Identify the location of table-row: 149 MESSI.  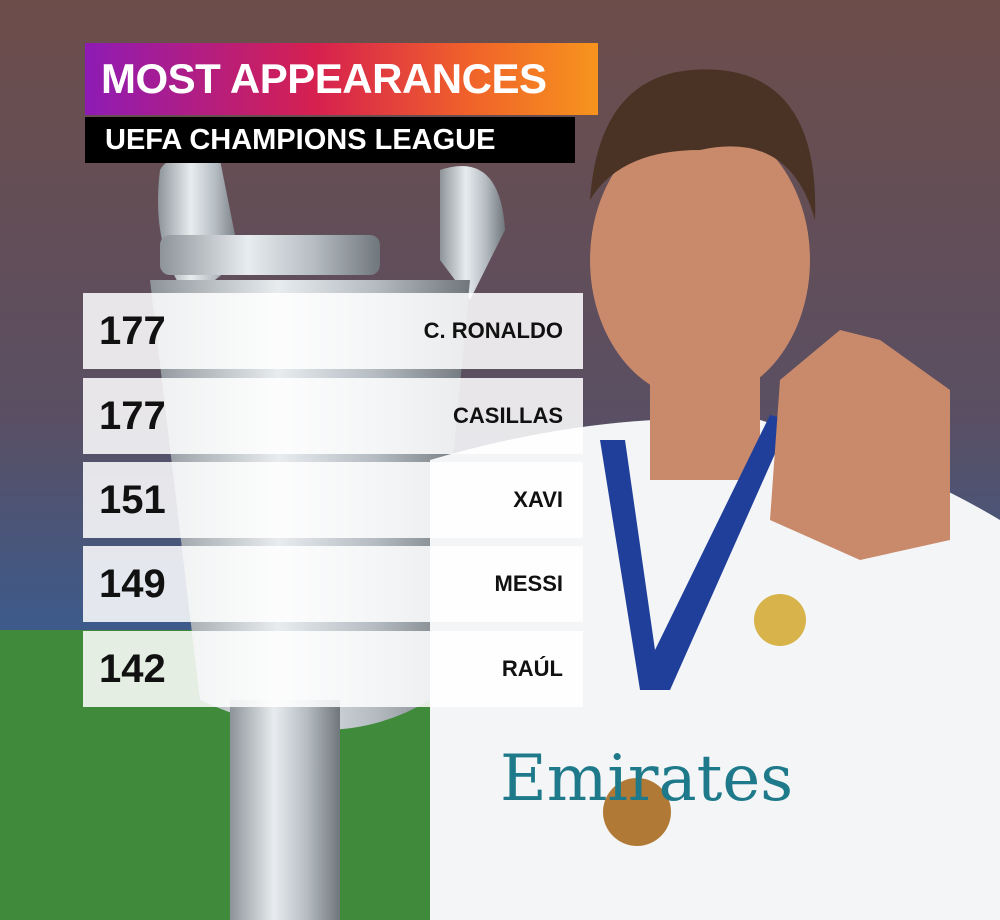
(333, 584).